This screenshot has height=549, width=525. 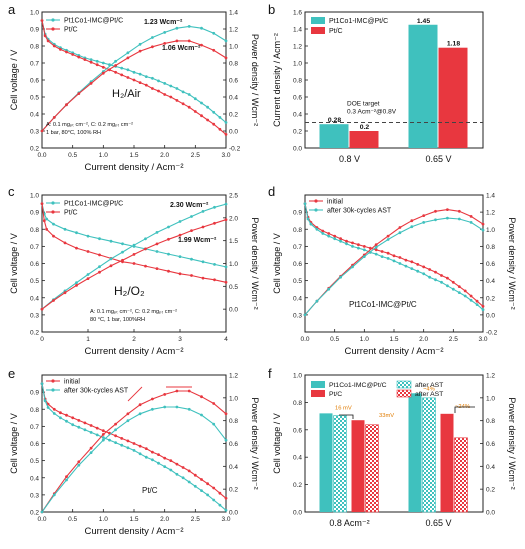 I want to click on legend-marker, so click(x=53, y=212).